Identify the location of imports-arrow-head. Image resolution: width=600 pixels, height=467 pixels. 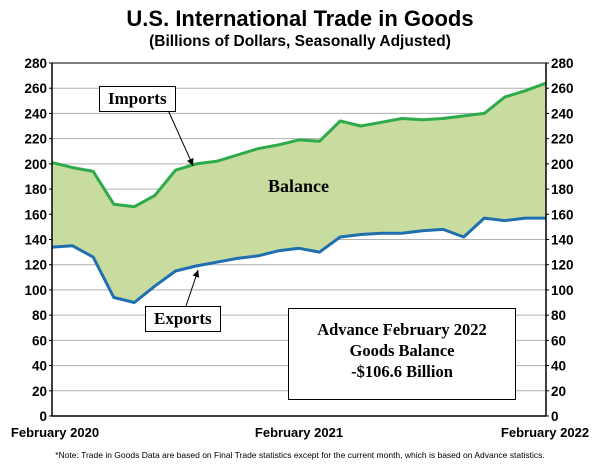
(190, 162).